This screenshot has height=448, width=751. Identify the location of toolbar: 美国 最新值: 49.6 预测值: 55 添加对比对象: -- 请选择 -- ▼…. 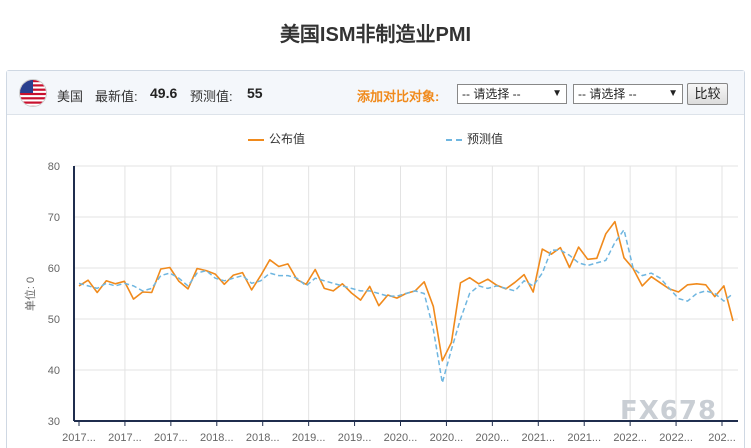
(375, 93).